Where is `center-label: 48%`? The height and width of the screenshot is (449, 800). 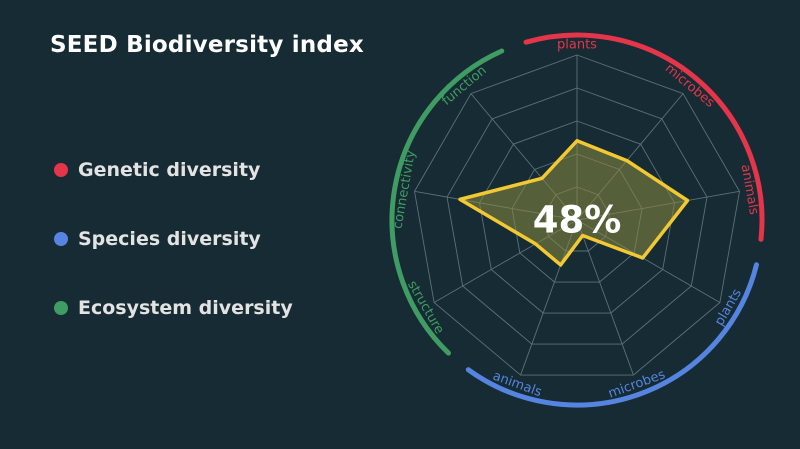 center-label: 48% is located at coordinates (577, 220).